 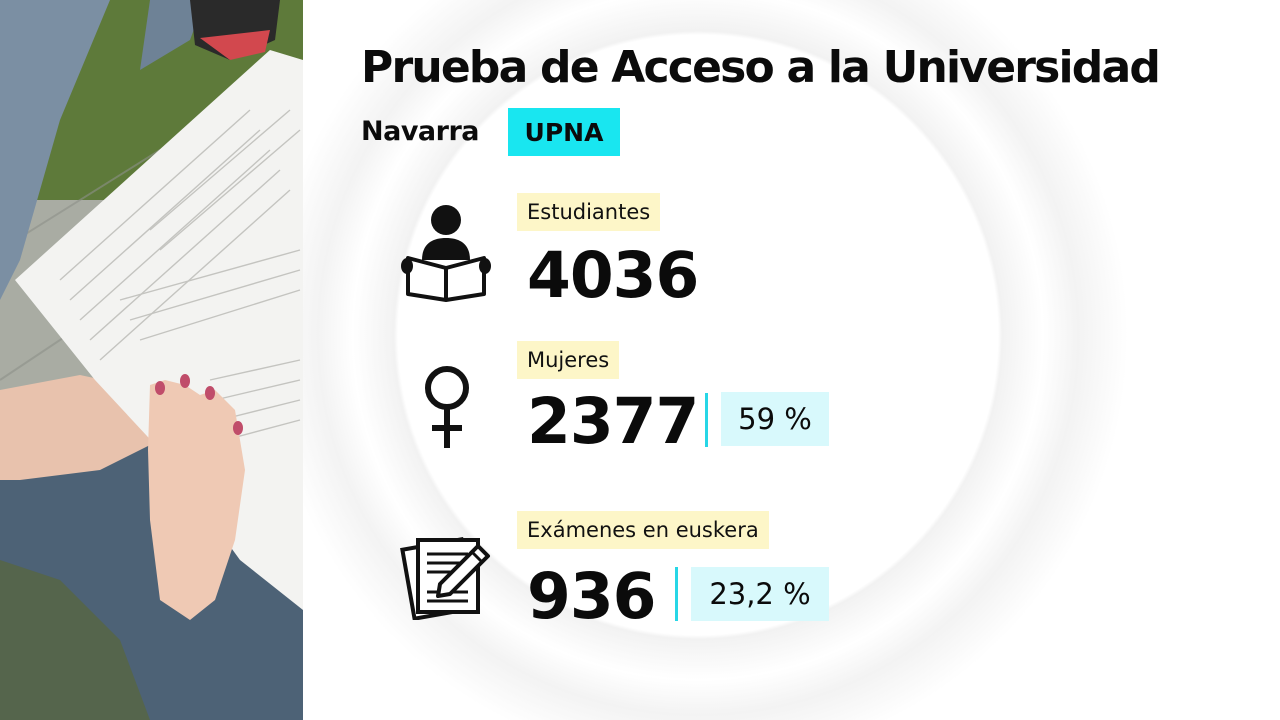 What do you see at coordinates (447, 407) in the screenshot?
I see `female-symbol-icon` at bounding box center [447, 407].